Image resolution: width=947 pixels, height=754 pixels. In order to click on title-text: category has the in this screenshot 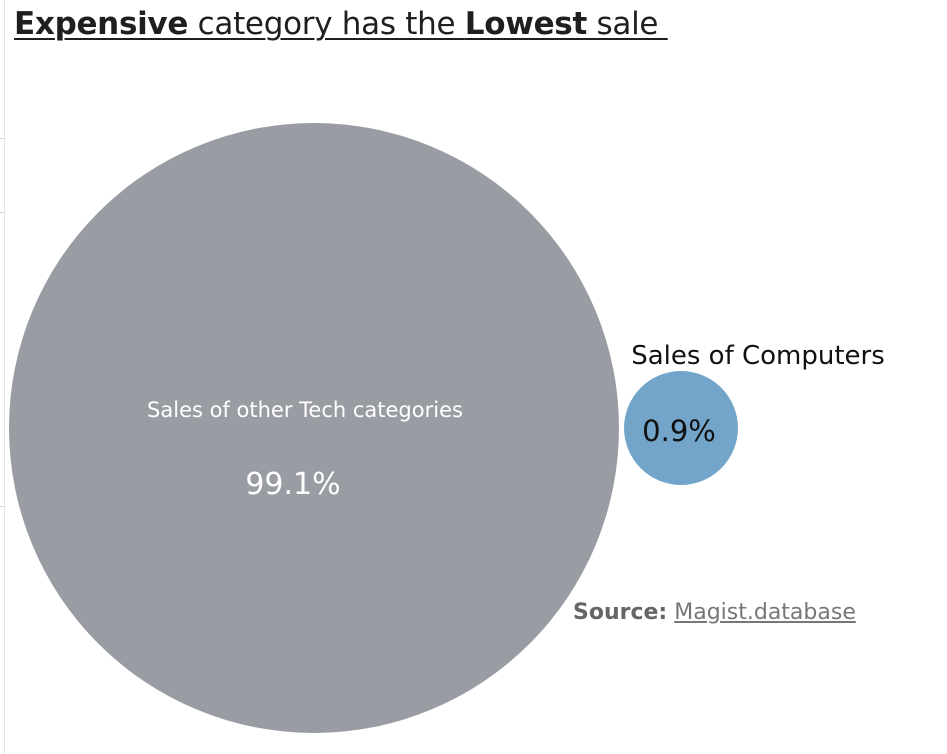, I will do `click(326, 24)`.